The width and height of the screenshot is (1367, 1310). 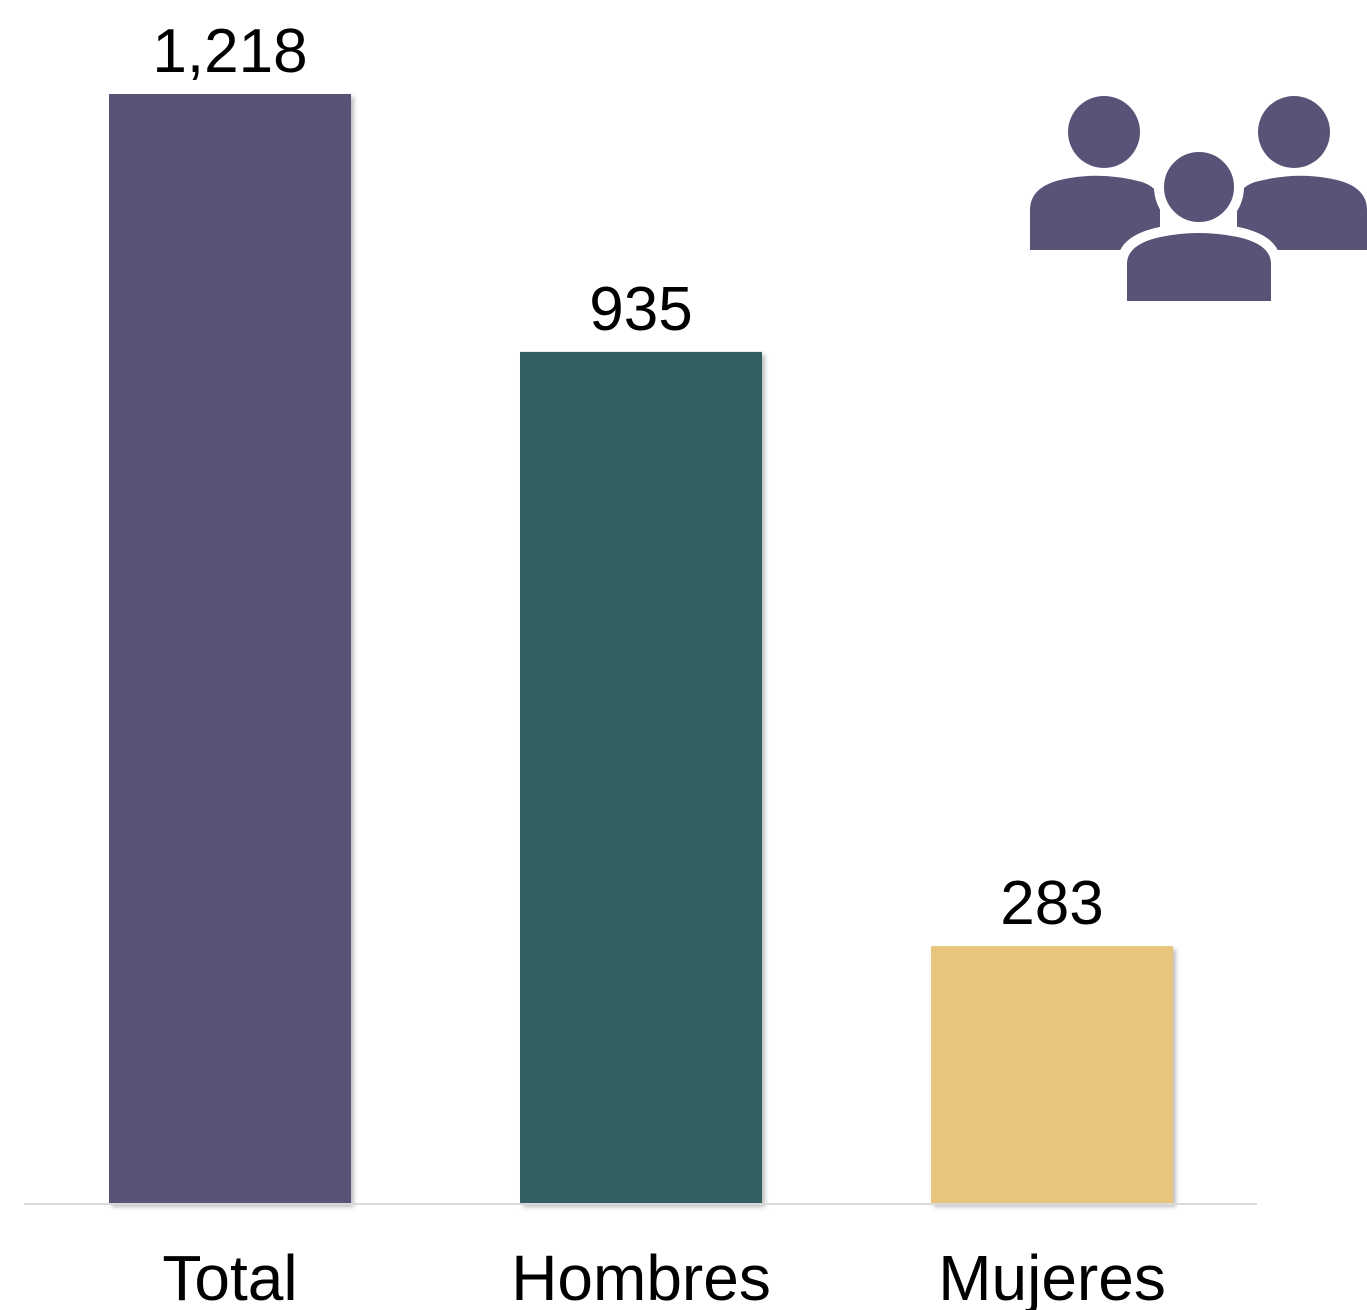 What do you see at coordinates (1052, 1075) in the screenshot?
I see `bar-mujeres` at bounding box center [1052, 1075].